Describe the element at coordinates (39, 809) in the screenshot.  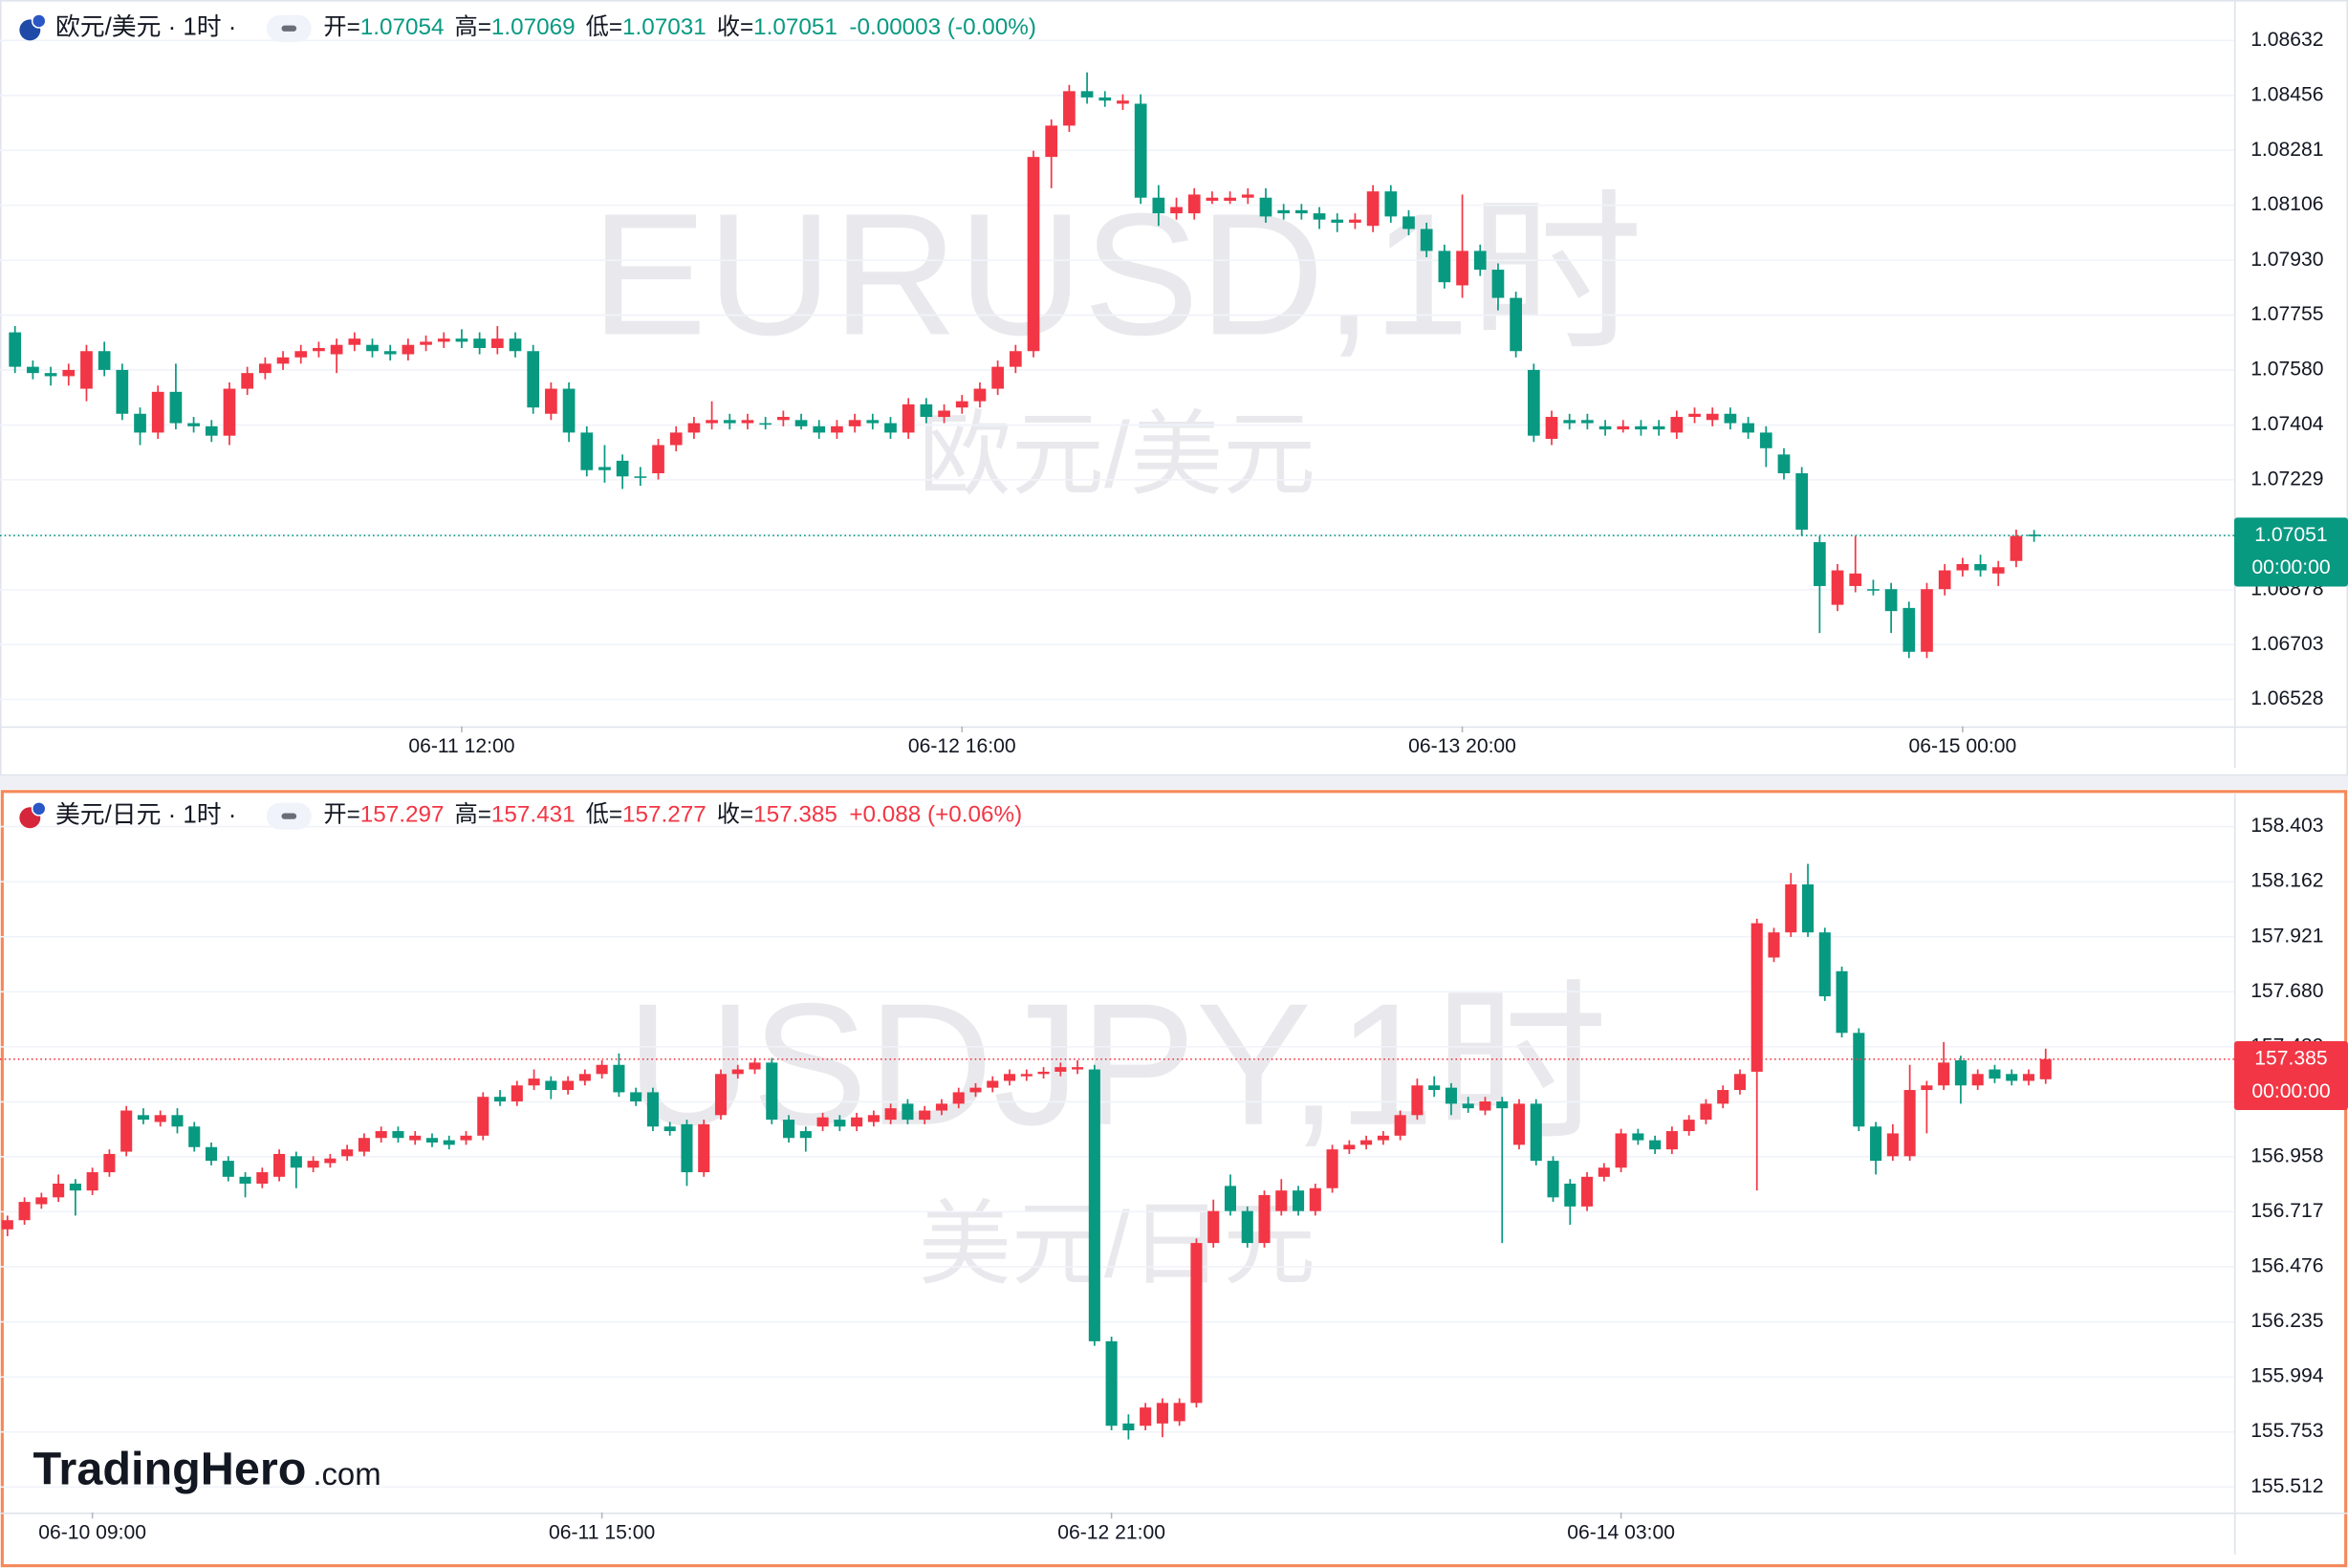
I see `symbol-icon-flag` at that location.